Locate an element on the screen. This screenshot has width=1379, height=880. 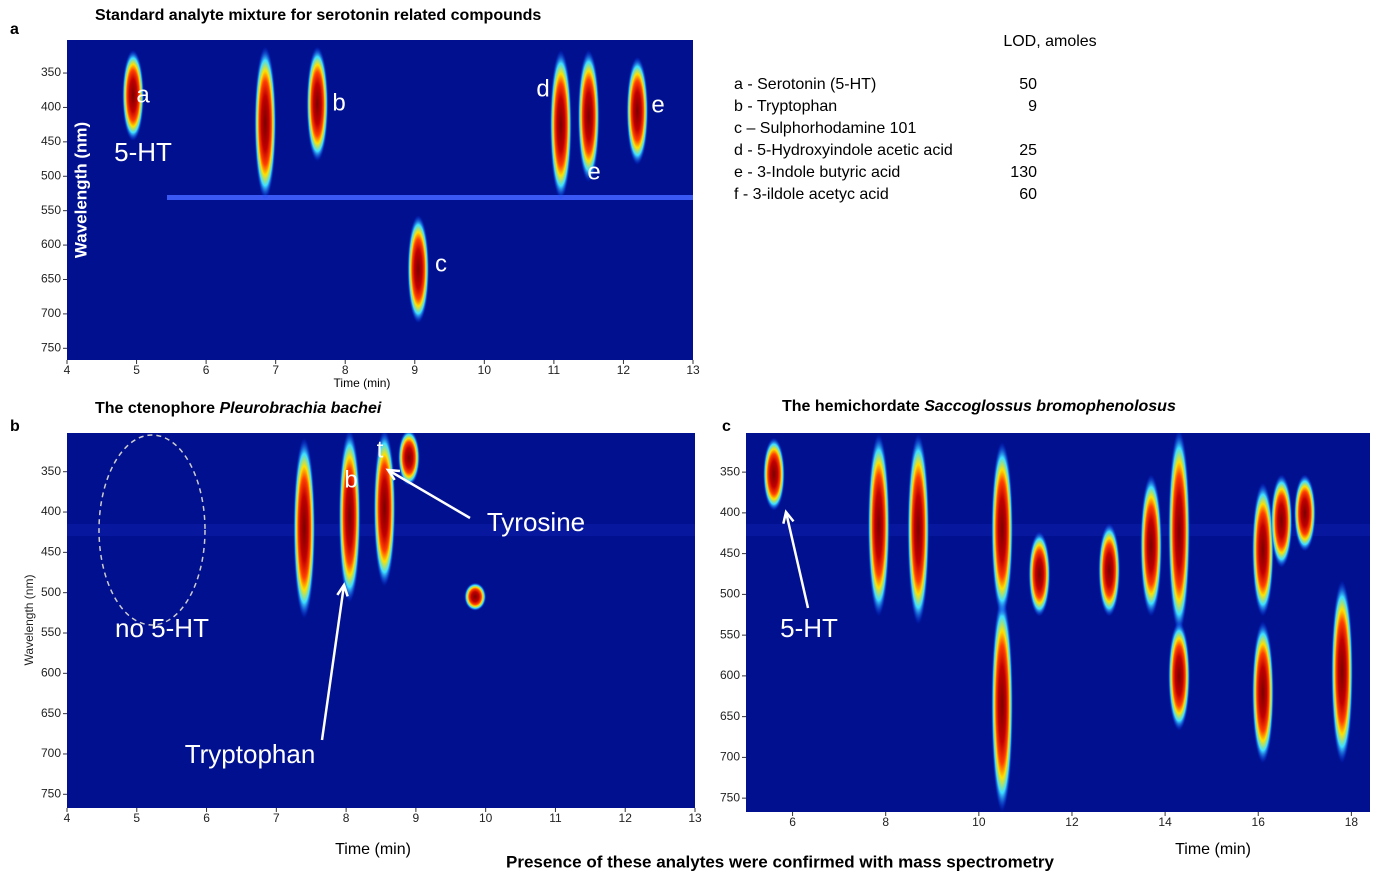
legend-label: a - Serotonin (5-HT) is located at coordinates (805, 84).